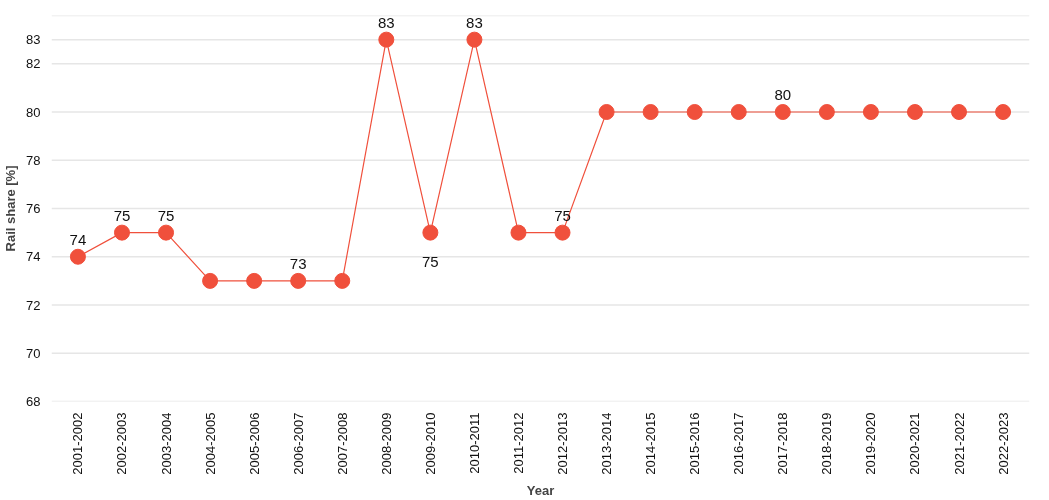 Image resolution: width=1049 pixels, height=500 pixels. What do you see at coordinates (915, 443) in the screenshot?
I see `x-tick-label: 2020-2021` at bounding box center [915, 443].